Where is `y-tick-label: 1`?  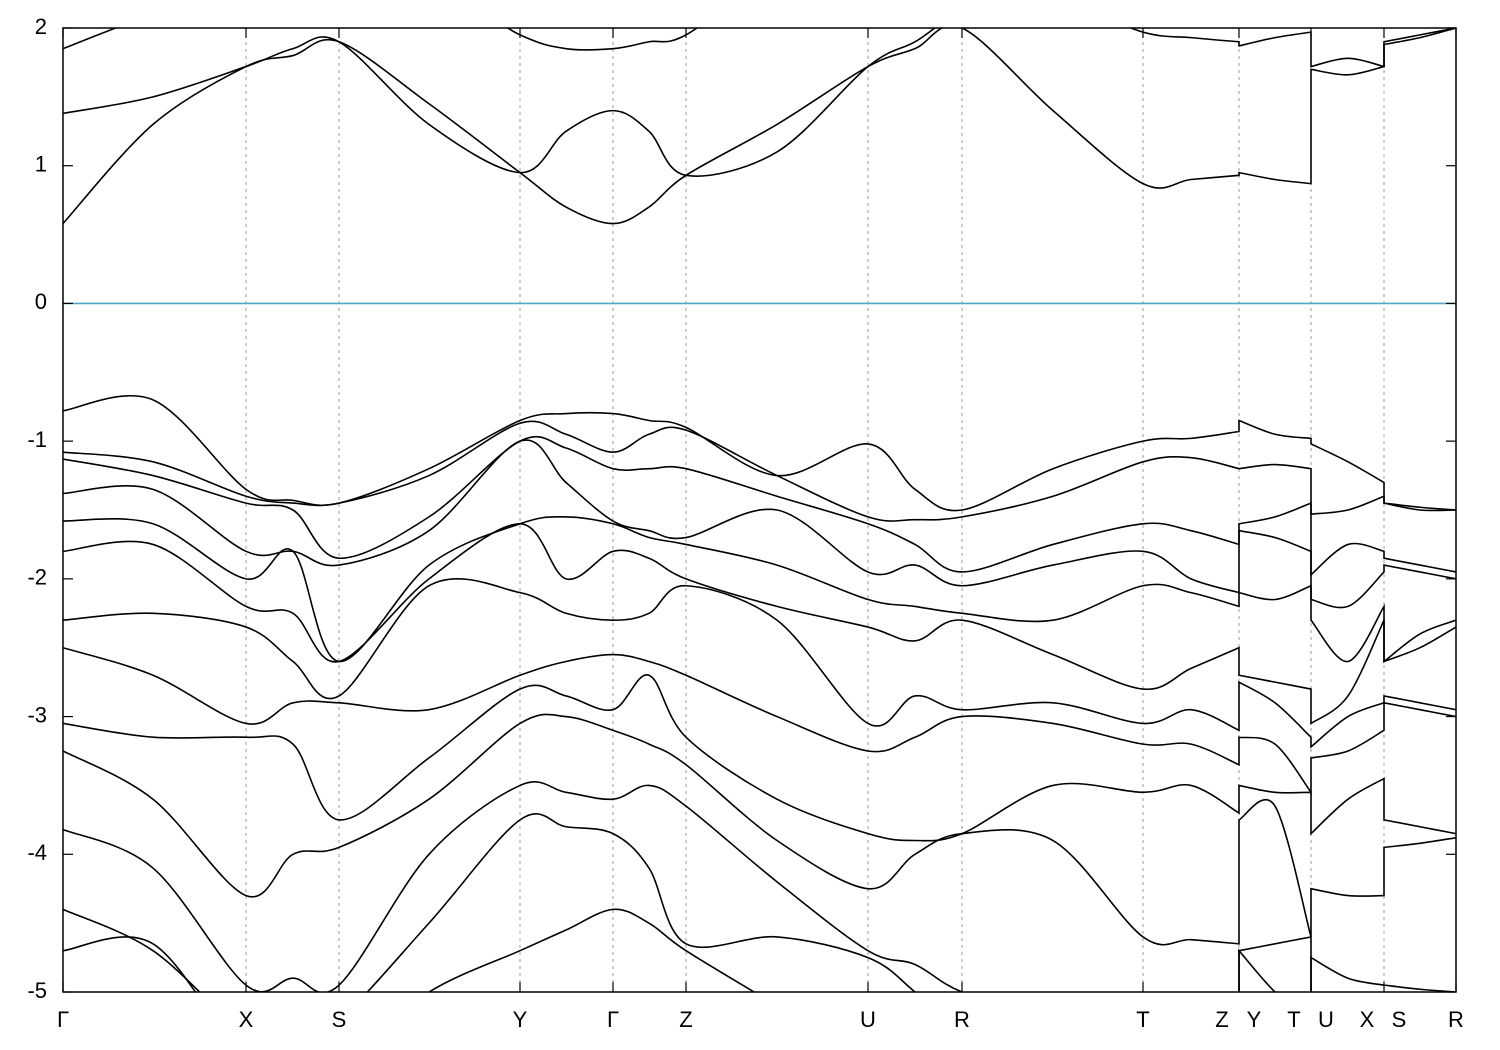 y-tick-label: 1 is located at coordinates (41, 164).